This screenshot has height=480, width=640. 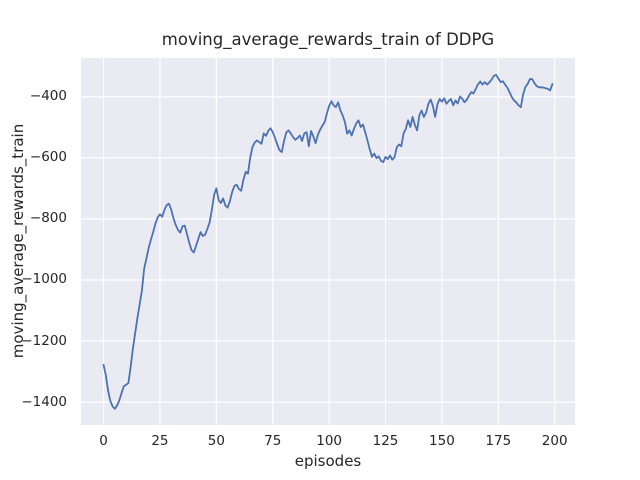 I want to click on x-axis-label: episodes, so click(x=328, y=461).